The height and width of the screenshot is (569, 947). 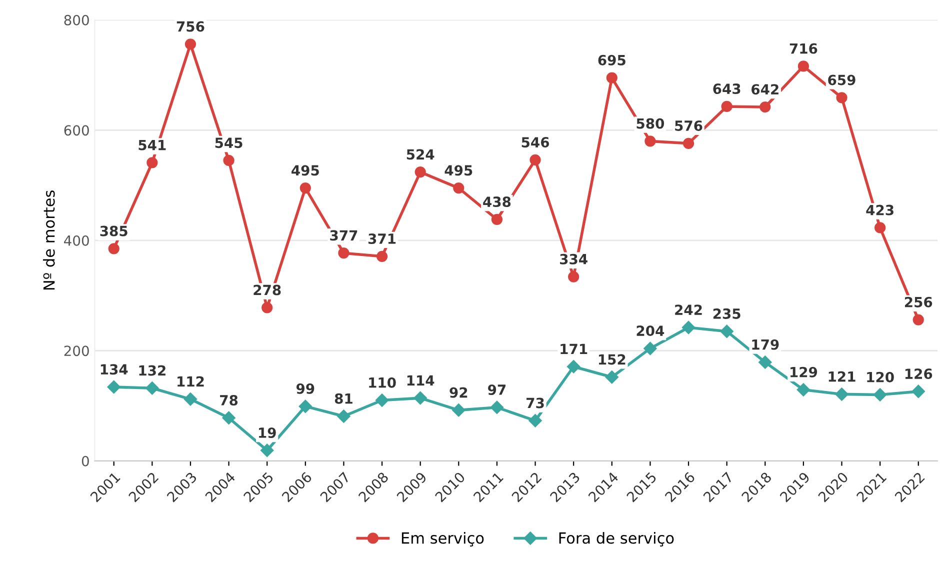 I want to click on data-label: 99, so click(x=305, y=388).